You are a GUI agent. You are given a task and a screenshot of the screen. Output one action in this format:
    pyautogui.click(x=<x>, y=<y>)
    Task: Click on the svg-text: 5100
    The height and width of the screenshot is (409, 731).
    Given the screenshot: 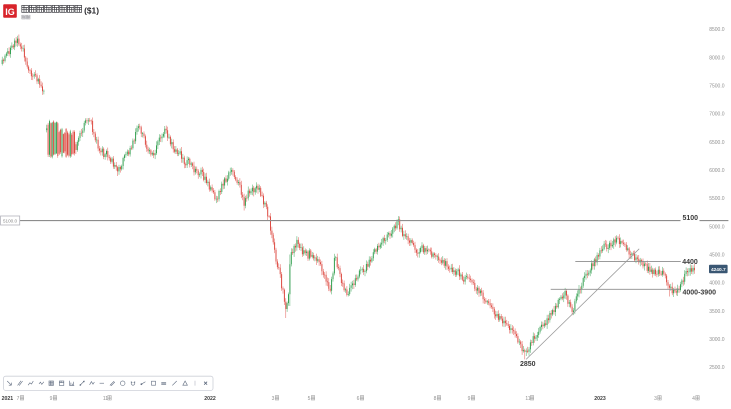 What is the action you would take?
    pyautogui.click(x=691, y=218)
    